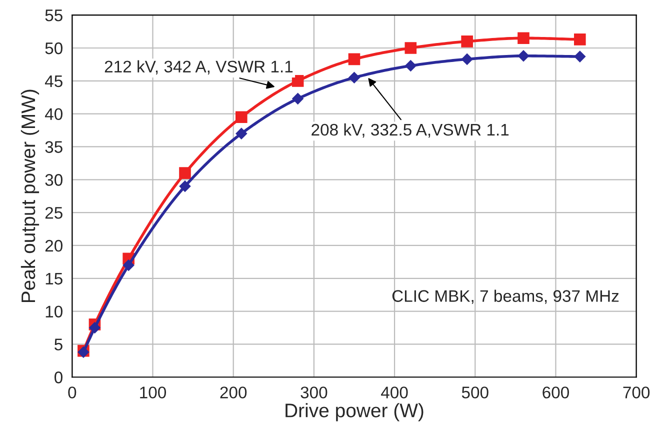 This screenshot has width=656, height=431. I want to click on y-tick-label: 5, so click(58, 344).